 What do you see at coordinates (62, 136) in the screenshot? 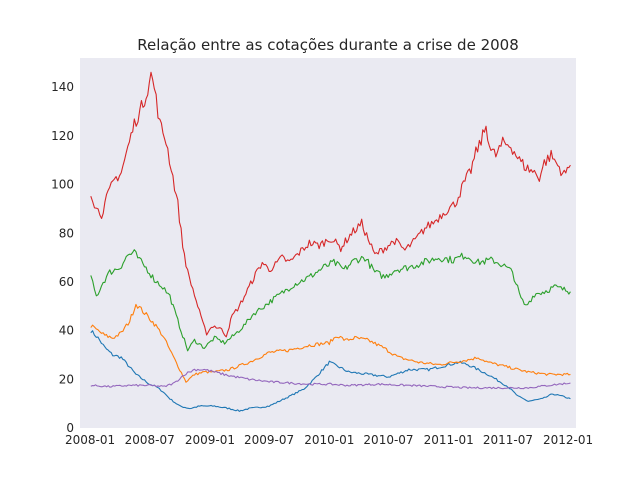
I see `y-tick-label: 120` at bounding box center [62, 136].